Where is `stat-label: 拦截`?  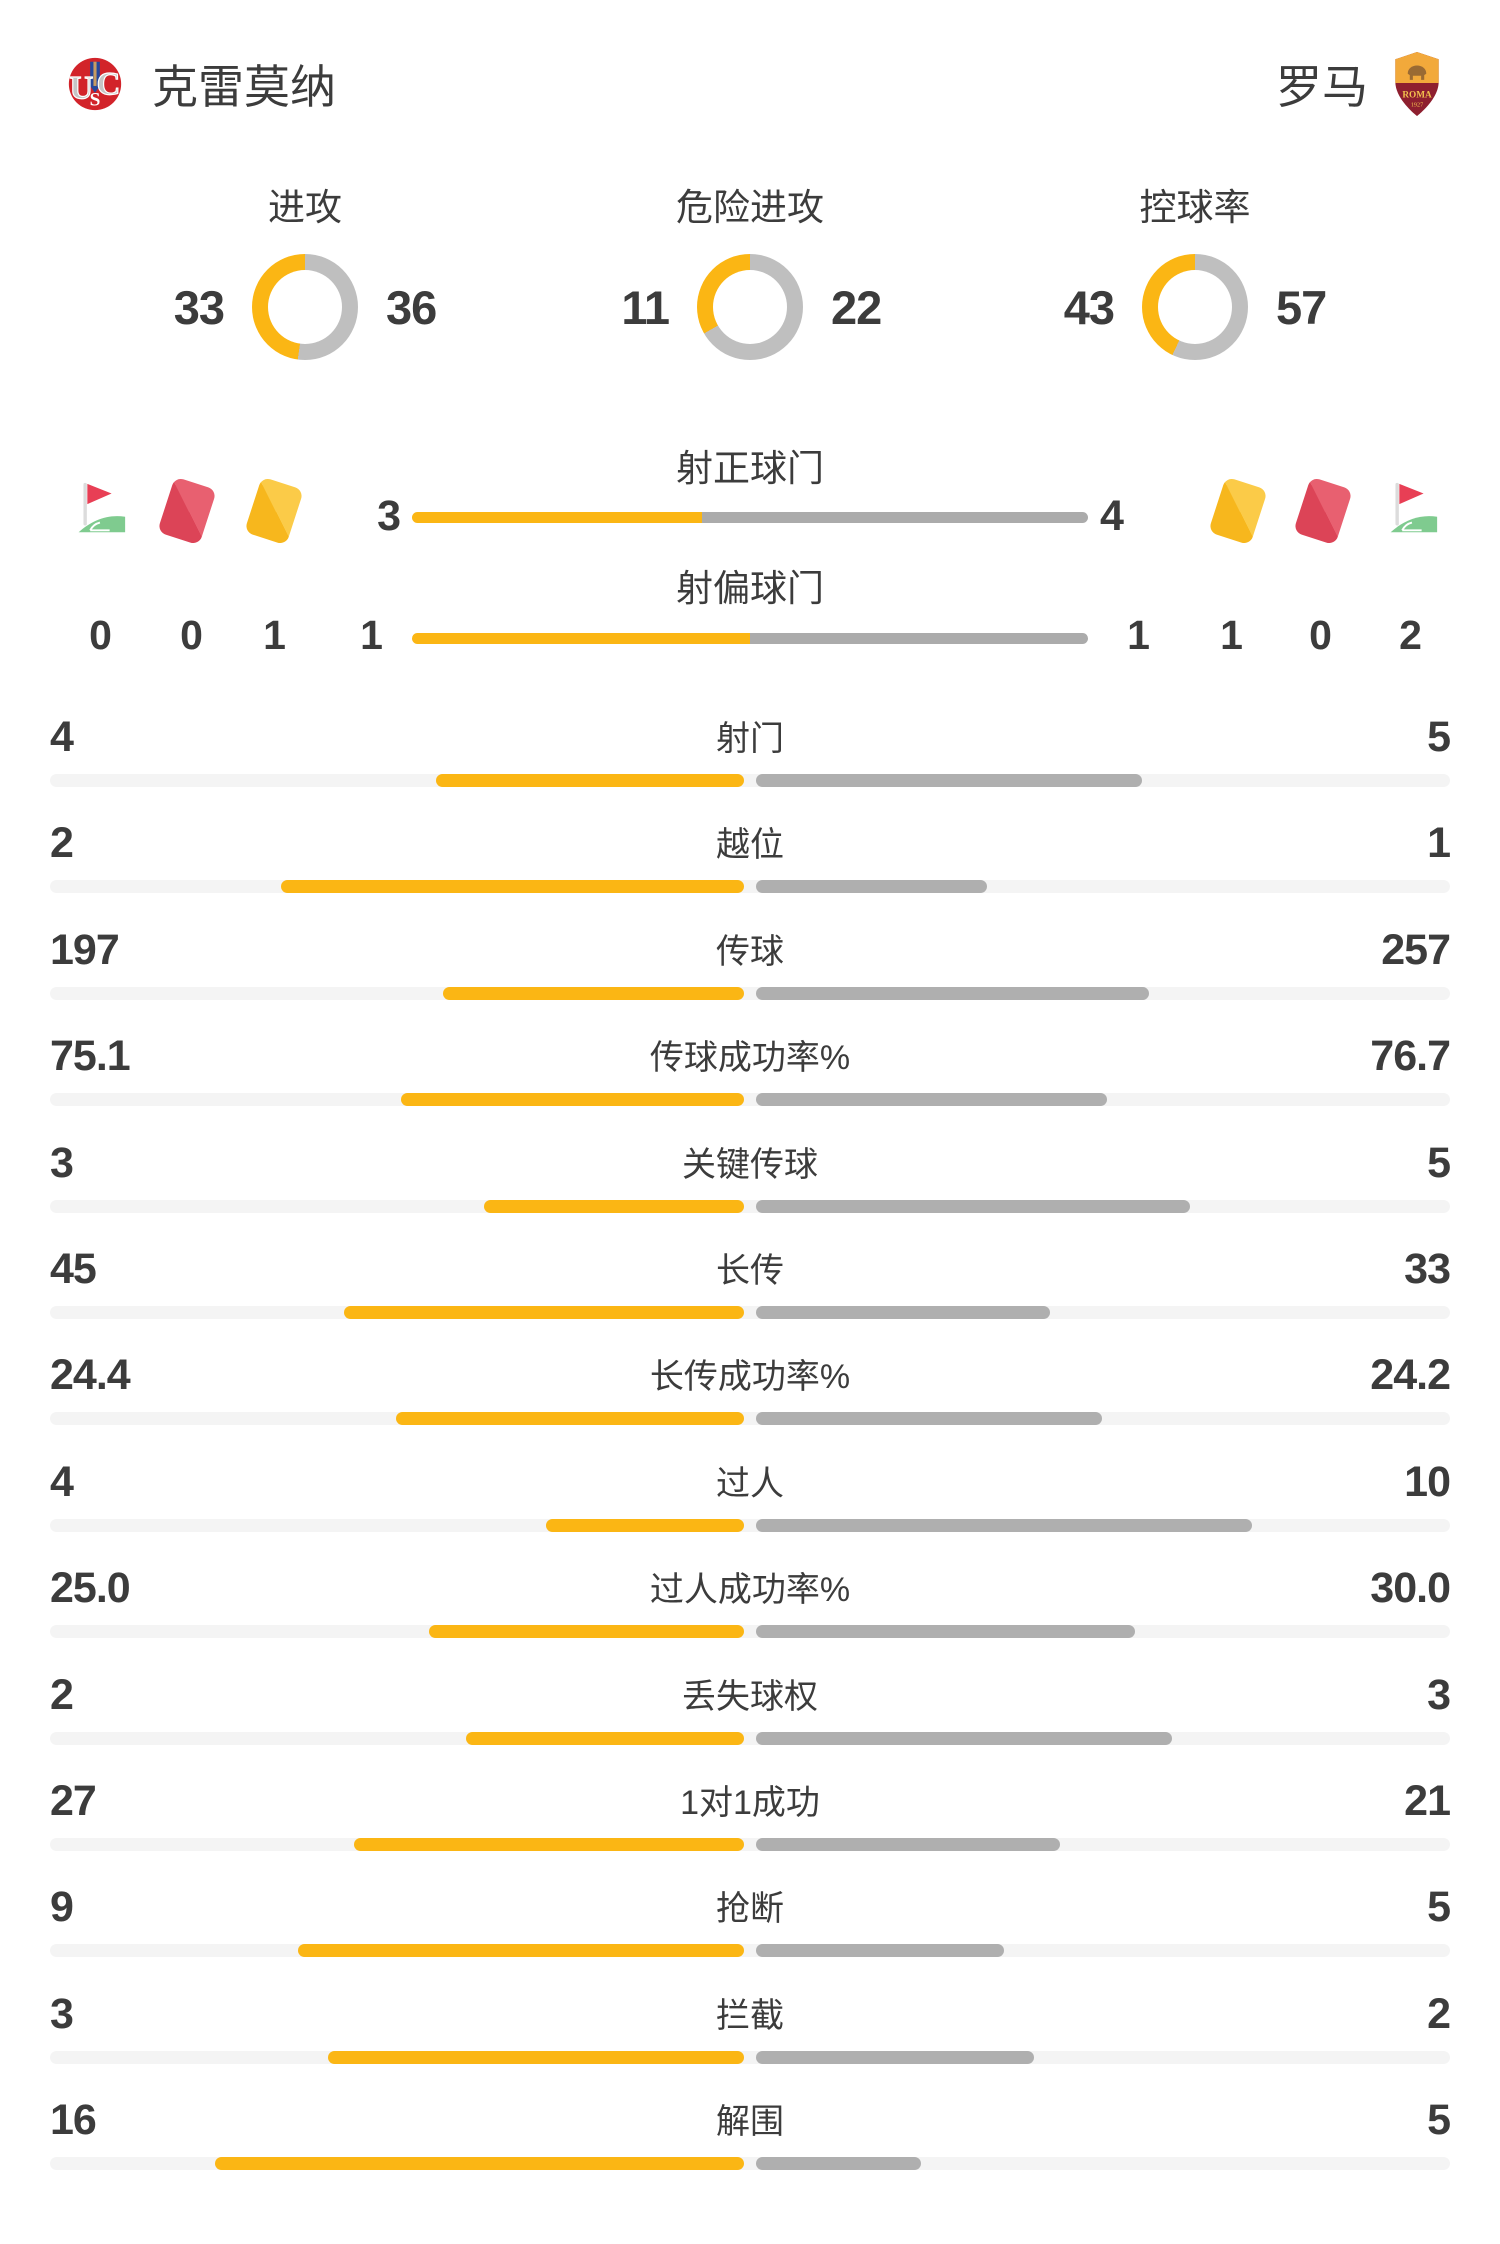 stat-label: 拦截 is located at coordinates (750, 2016).